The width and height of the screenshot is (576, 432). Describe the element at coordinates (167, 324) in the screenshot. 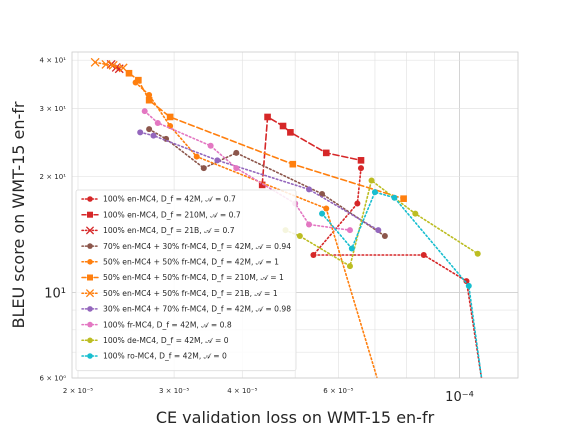

I see `legend-label: 100% fr-MC4, D_f = 42M, 𝒜 = 0.8` at that location.